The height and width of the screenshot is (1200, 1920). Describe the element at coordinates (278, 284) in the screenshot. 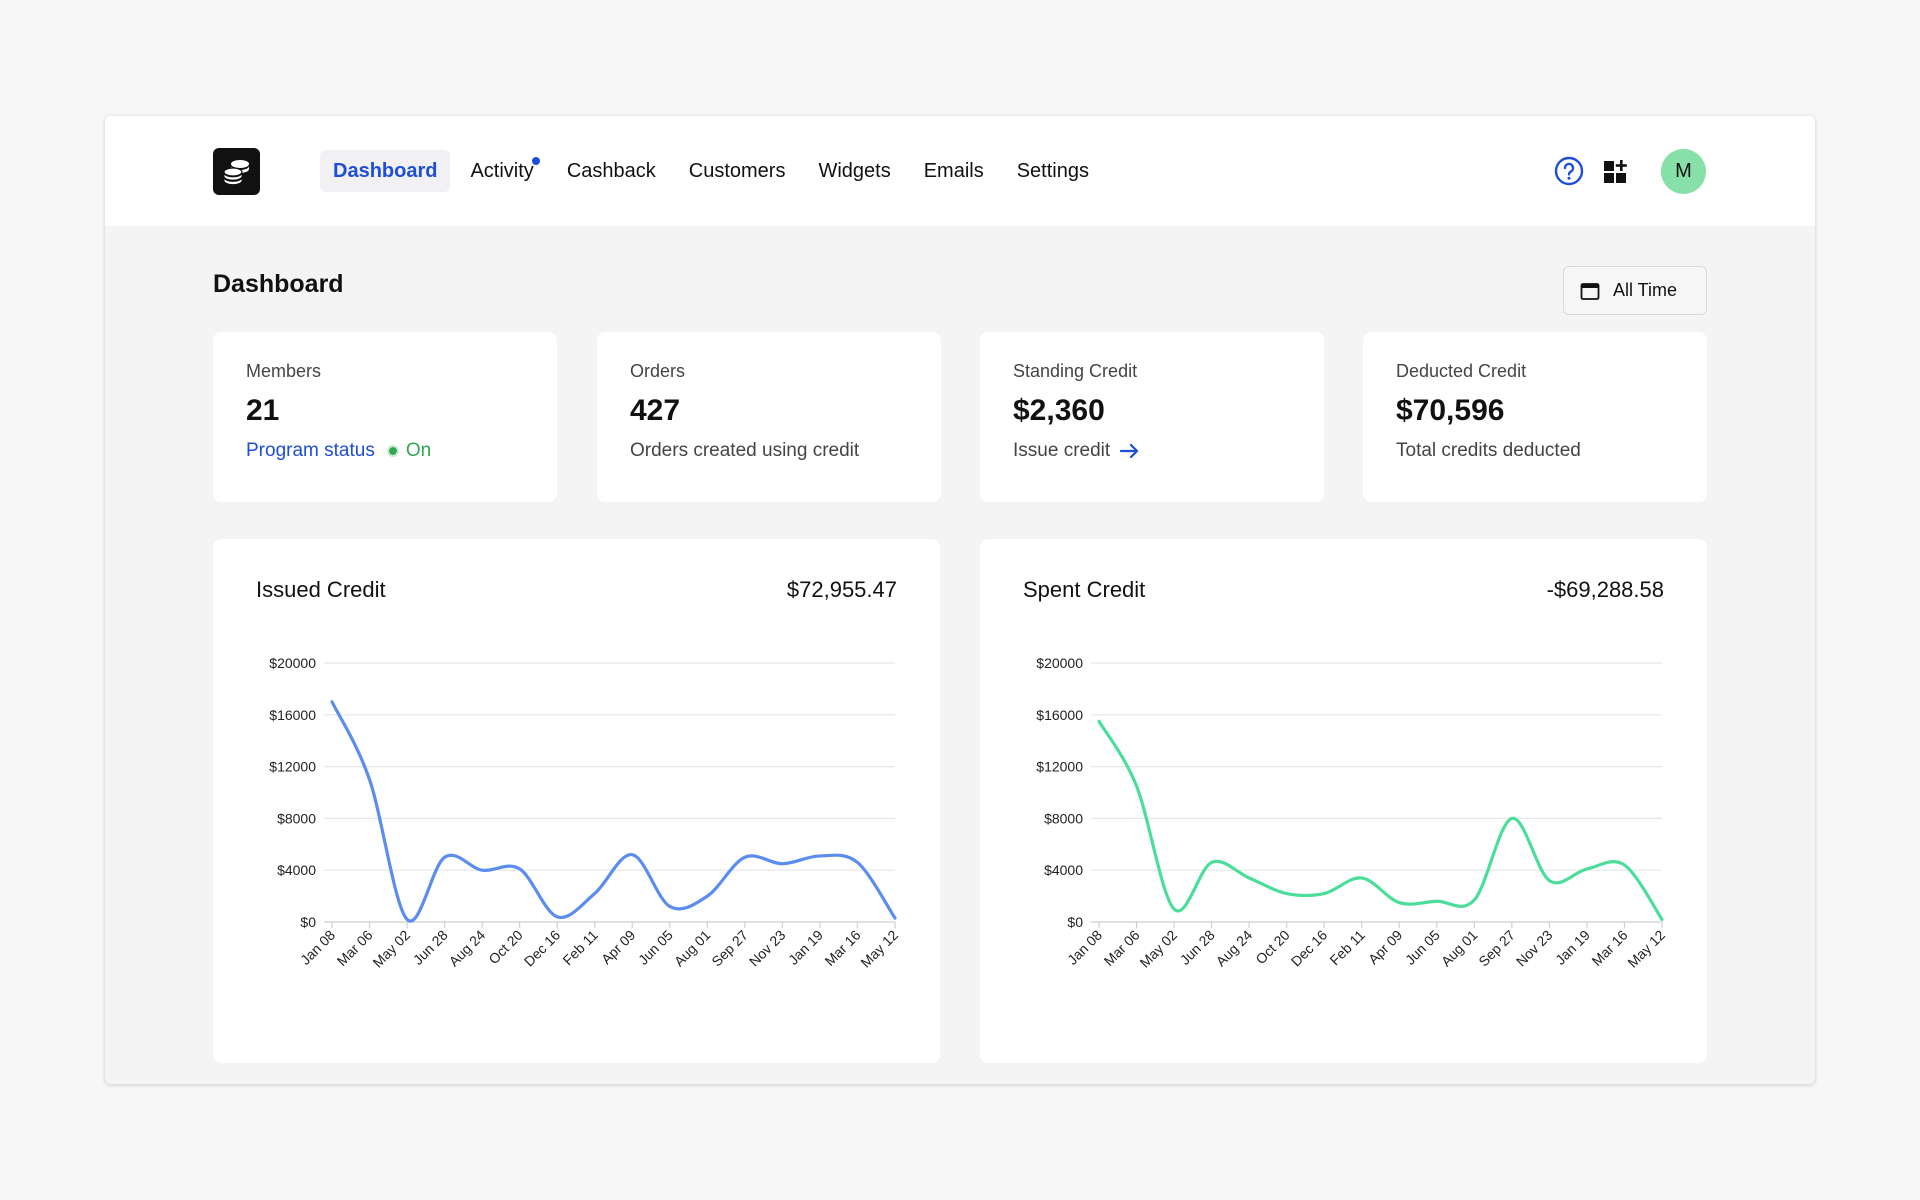

I see `page-title: Dashboard` at that location.